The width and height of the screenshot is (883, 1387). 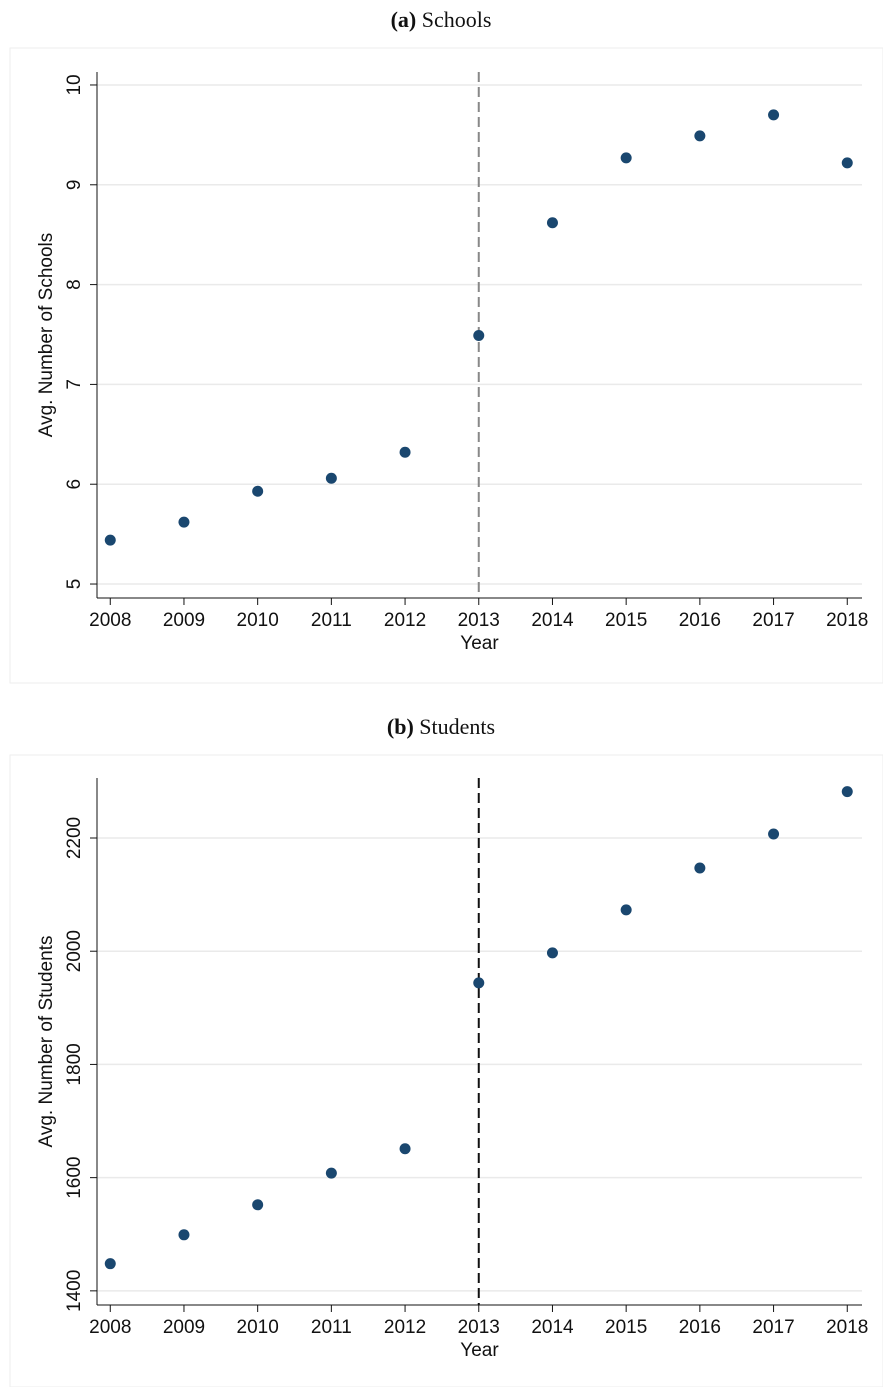 What do you see at coordinates (46, 335) in the screenshot?
I see `y-axis-label: Avg. Number of Schools` at bounding box center [46, 335].